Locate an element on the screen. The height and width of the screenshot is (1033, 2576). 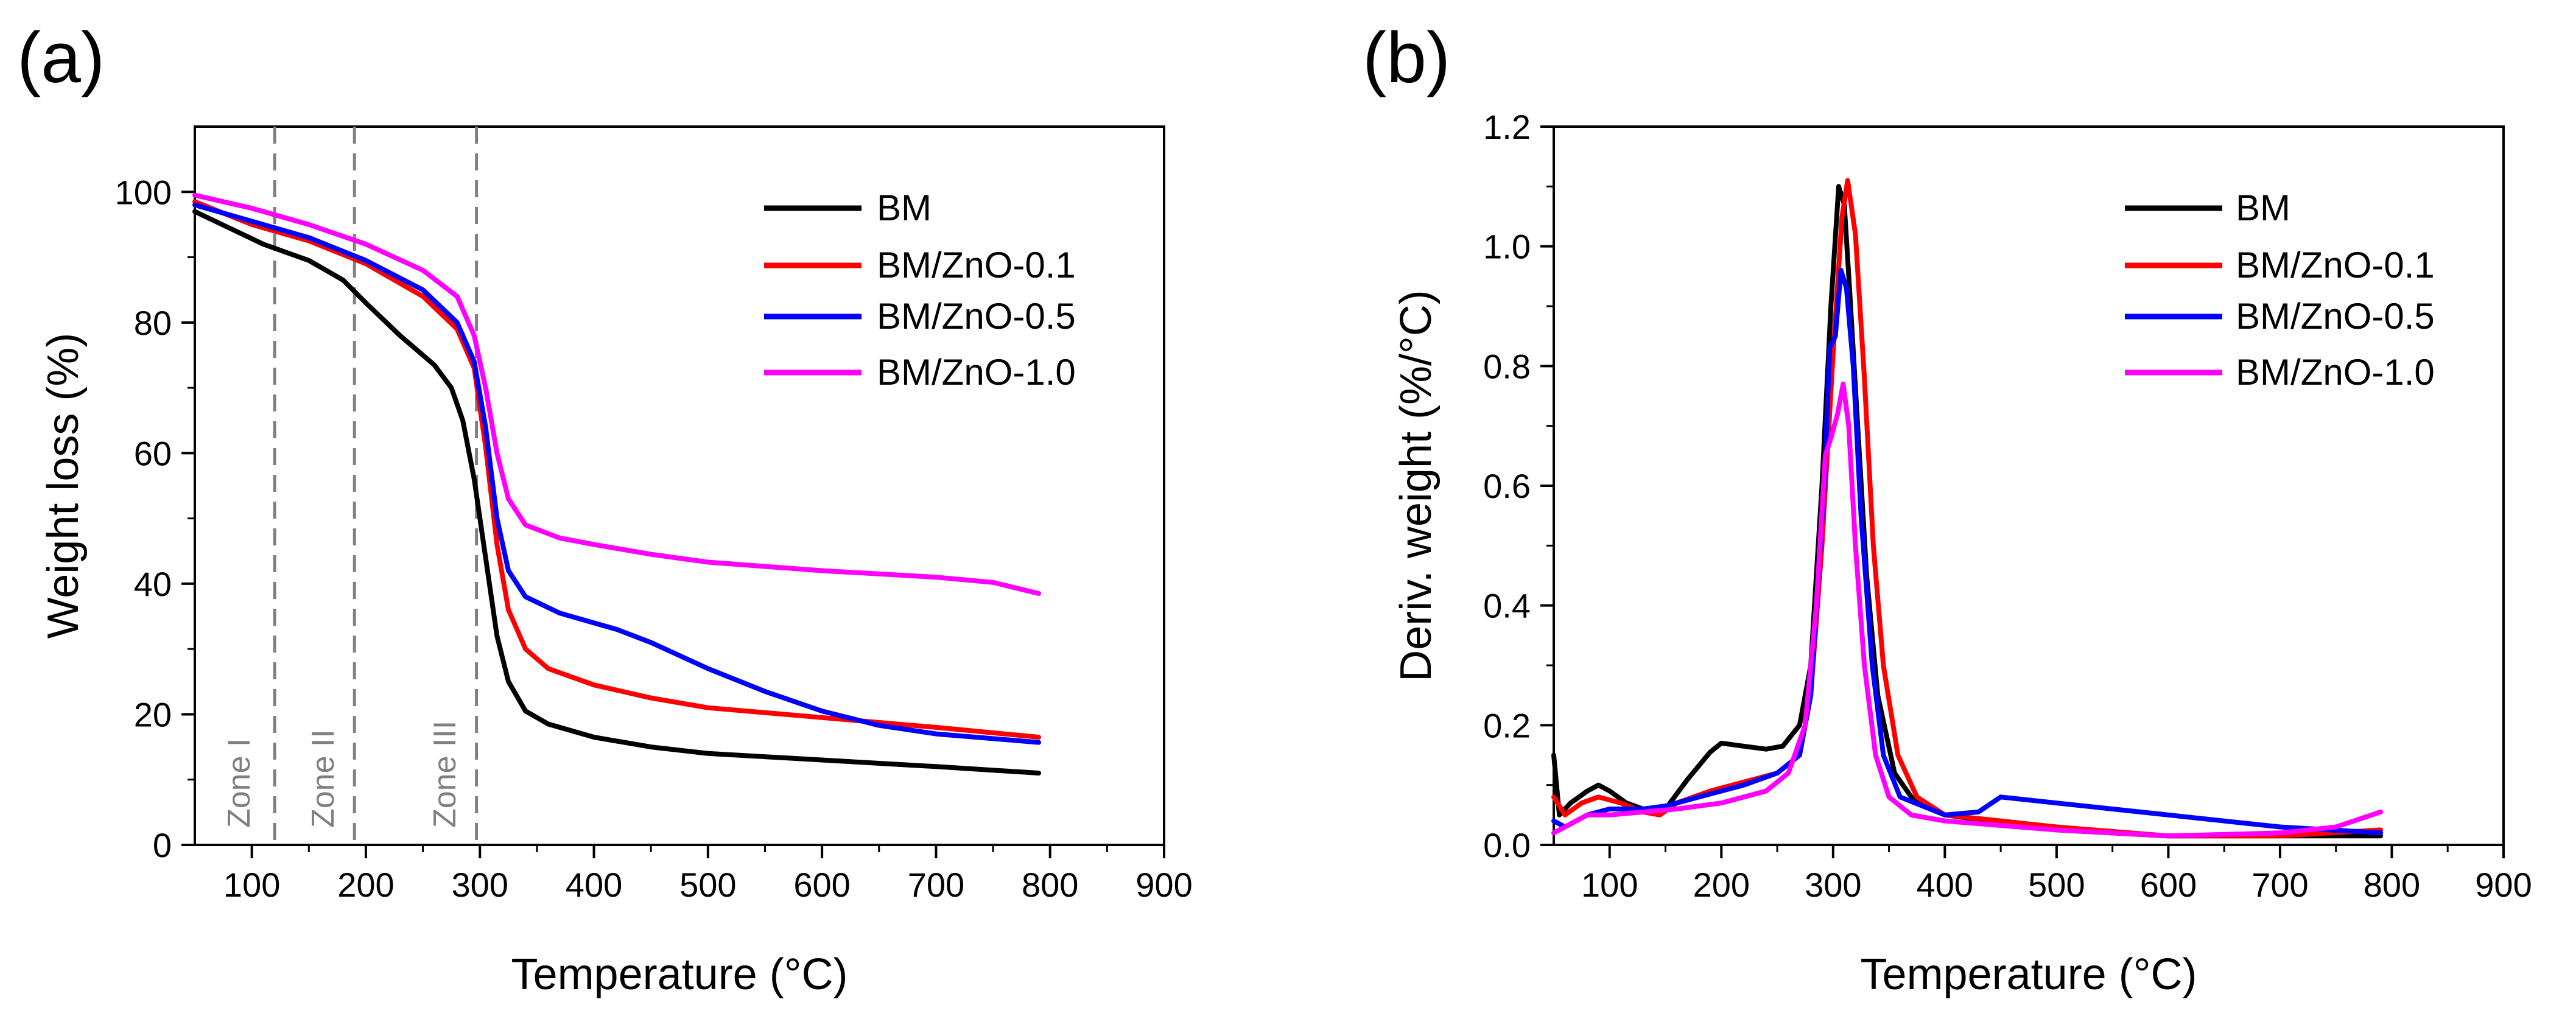
legend-a-label-zno-0-5: BM/ZnO-0.5 is located at coordinates (976, 316).